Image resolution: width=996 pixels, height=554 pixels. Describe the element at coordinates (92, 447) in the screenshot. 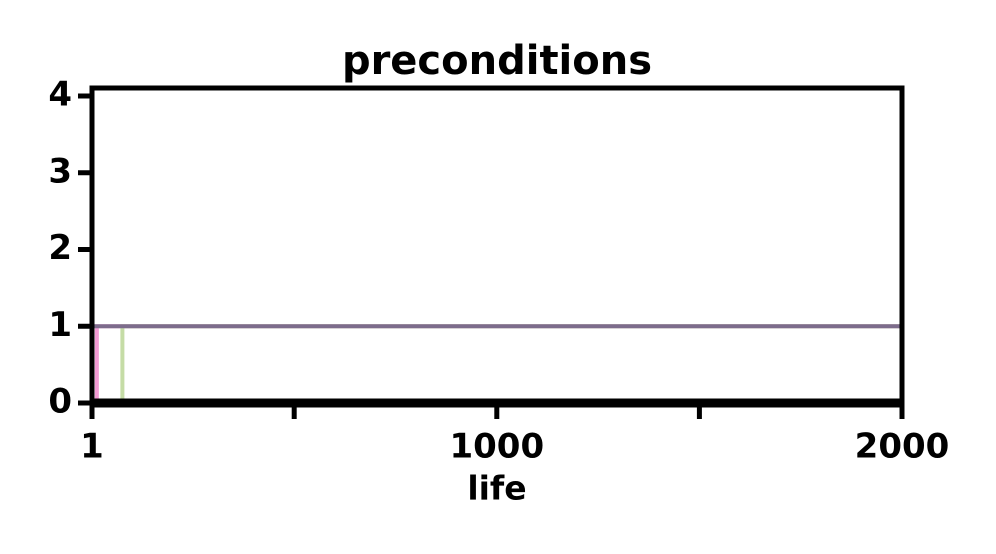

I see `x-tick-label: 1` at that location.